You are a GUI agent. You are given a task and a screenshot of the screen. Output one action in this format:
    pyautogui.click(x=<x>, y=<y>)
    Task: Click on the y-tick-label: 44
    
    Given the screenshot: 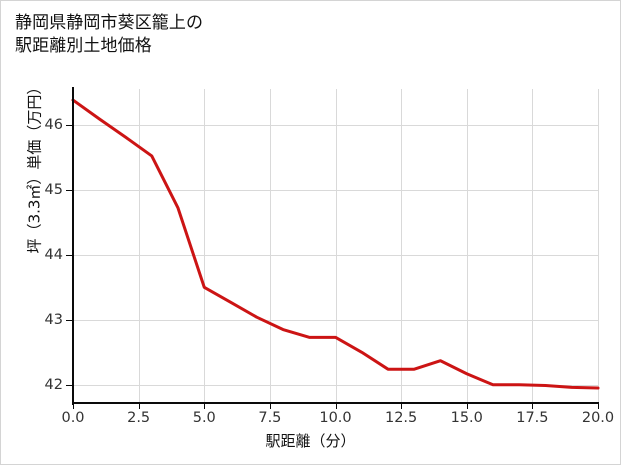 What is the action you would take?
    pyautogui.click(x=53, y=254)
    